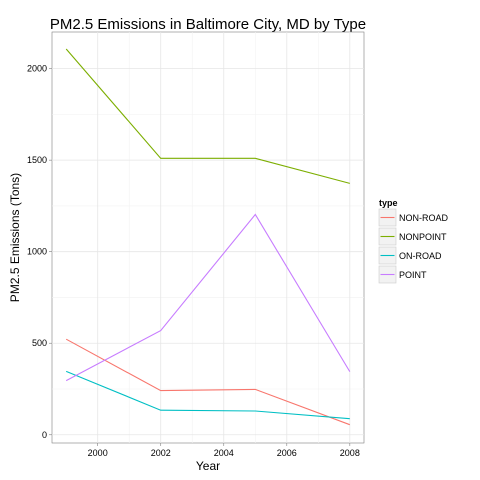 Image resolution: width=480 pixels, height=480 pixels. What do you see at coordinates (39, 343) in the screenshot?
I see `y-tick-label: 500` at bounding box center [39, 343].